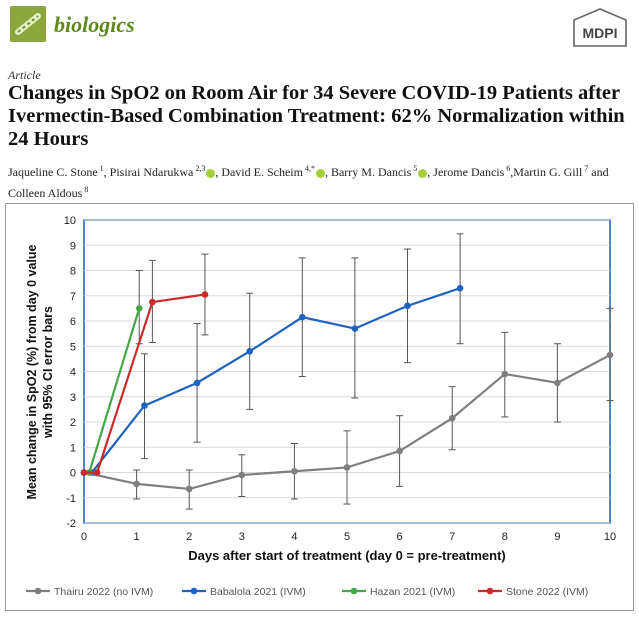 Image resolution: width=639 pixels, height=618 pixels. What do you see at coordinates (84, 537) in the screenshot?
I see `x-tick-label: 0` at bounding box center [84, 537].